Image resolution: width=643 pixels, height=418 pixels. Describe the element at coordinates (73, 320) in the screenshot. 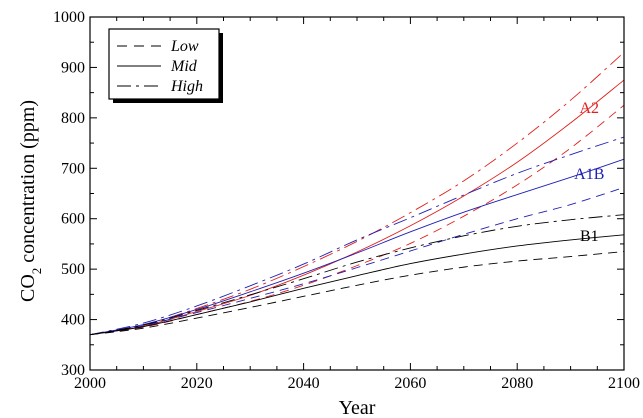

I see `y-tick-label: 400` at that location.